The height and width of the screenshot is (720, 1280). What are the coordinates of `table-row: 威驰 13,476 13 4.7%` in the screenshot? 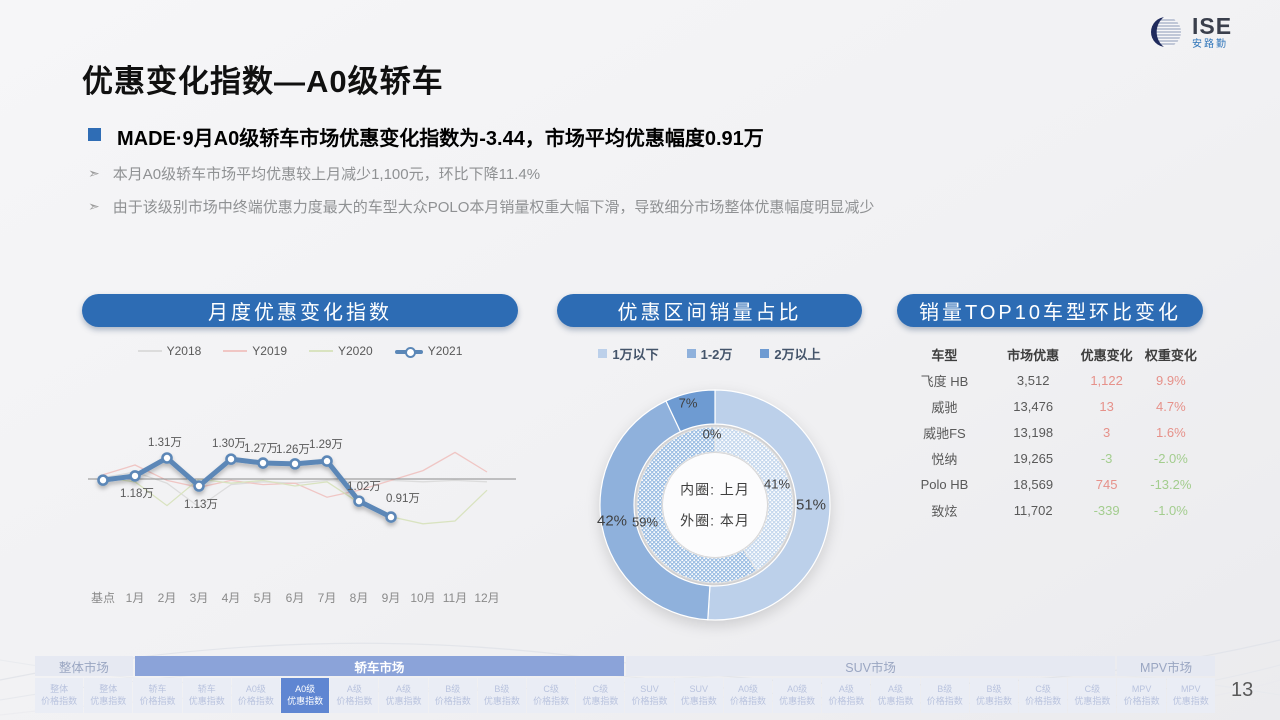 It's located at (1050, 406).